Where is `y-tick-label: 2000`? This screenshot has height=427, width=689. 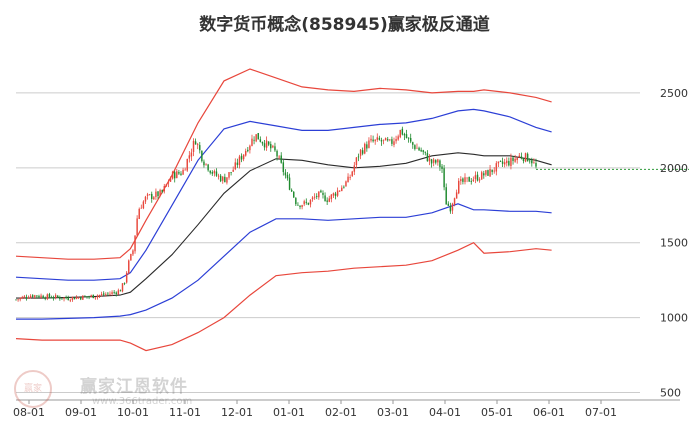 y-tick-label: 2000 is located at coordinates (674, 168).